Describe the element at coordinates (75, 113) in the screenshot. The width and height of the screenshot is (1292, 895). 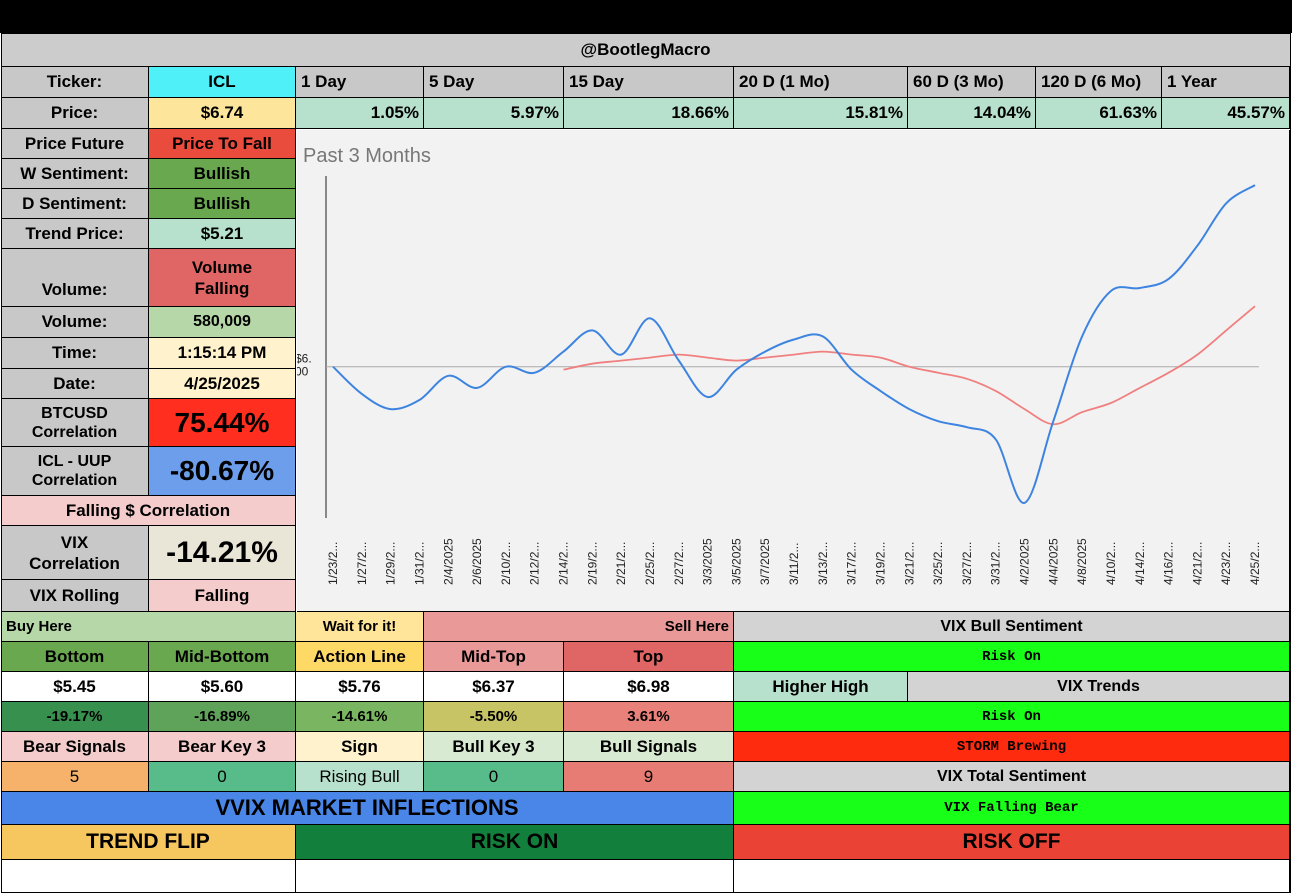
I see `price-label: Price:` at that location.